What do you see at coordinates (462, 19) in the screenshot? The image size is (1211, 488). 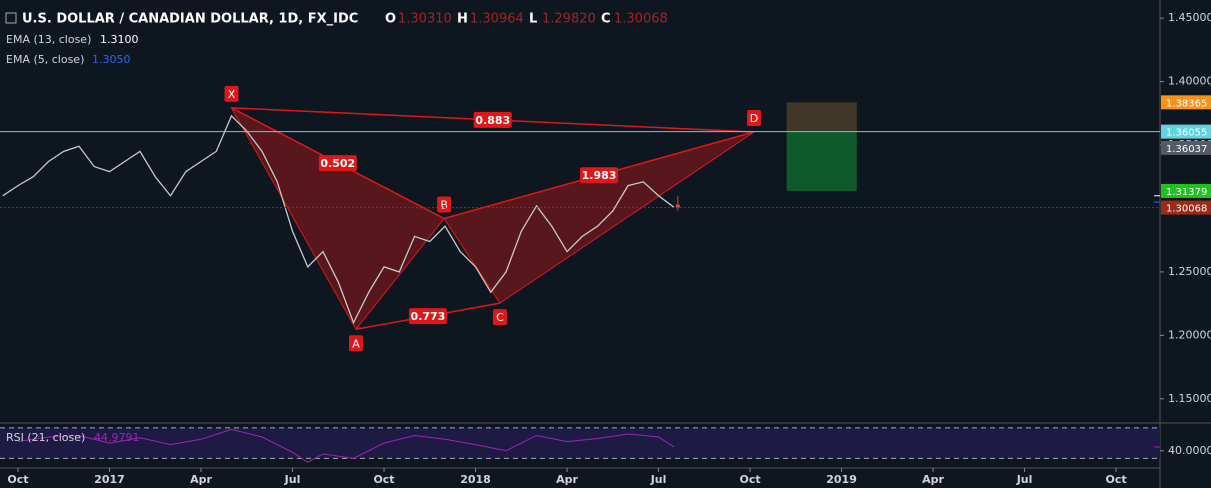 I see `ohlc-name: H` at bounding box center [462, 19].